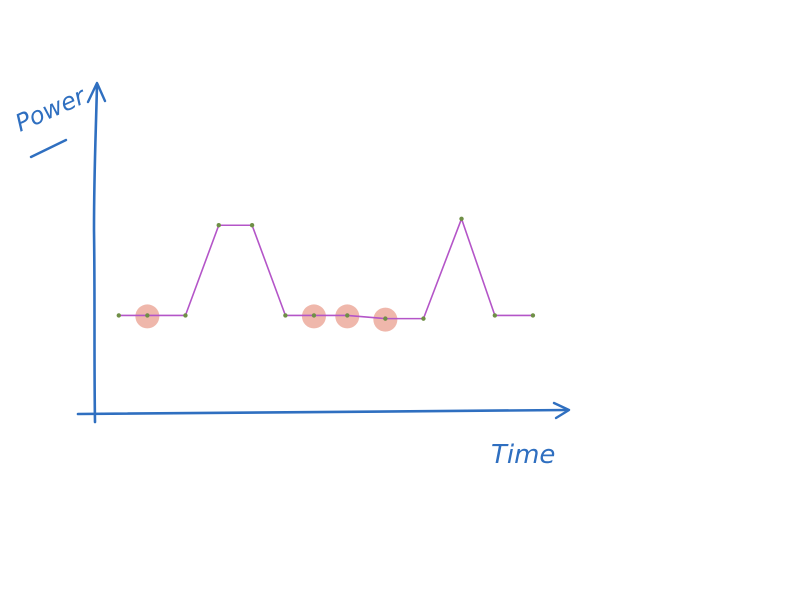 The width and height of the screenshot is (800, 600). I want to click on x-axis-label: Time, so click(523, 455).